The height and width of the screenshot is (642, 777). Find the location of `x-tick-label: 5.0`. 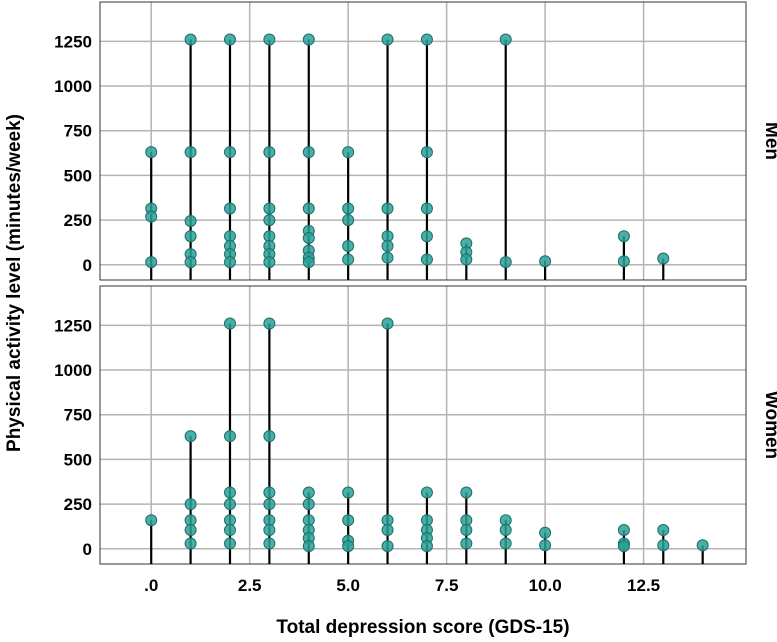

x-tick-label: 5.0 is located at coordinates (348, 585).